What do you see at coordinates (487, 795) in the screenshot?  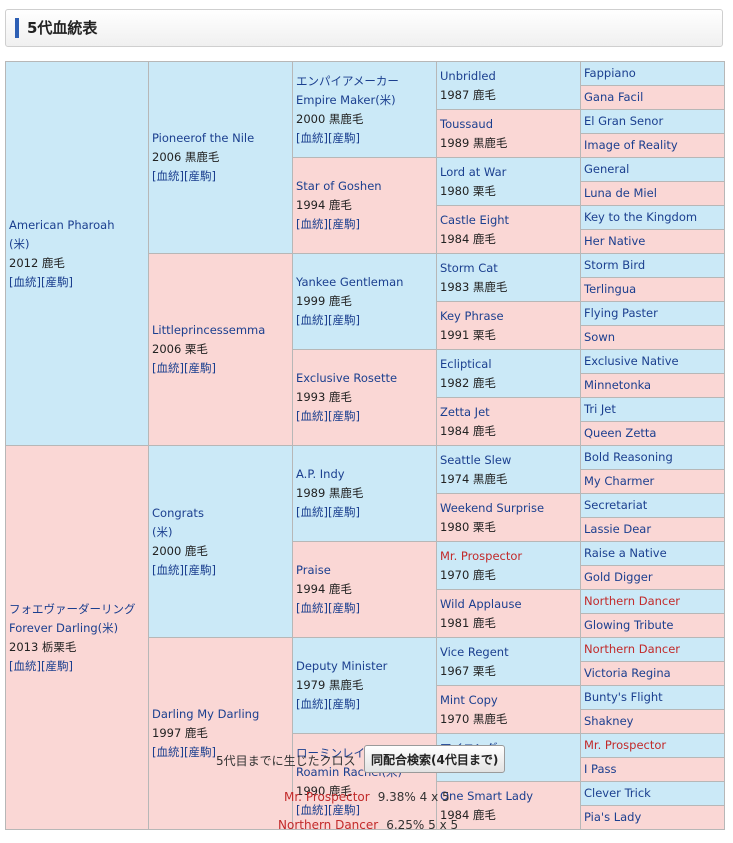 I see `horse-name-link: One Smart Lady` at bounding box center [487, 795].